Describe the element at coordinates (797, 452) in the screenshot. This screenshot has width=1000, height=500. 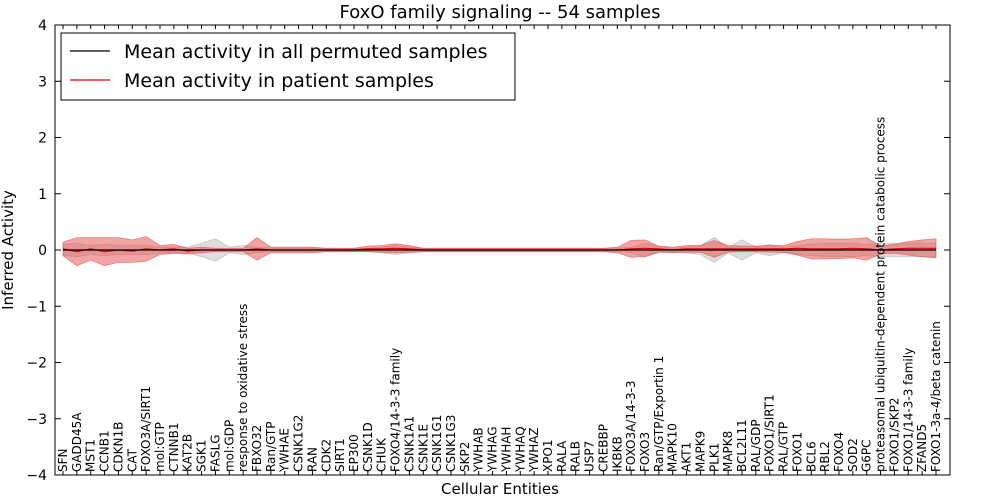
I see `x-category-label: FOXO1` at that location.